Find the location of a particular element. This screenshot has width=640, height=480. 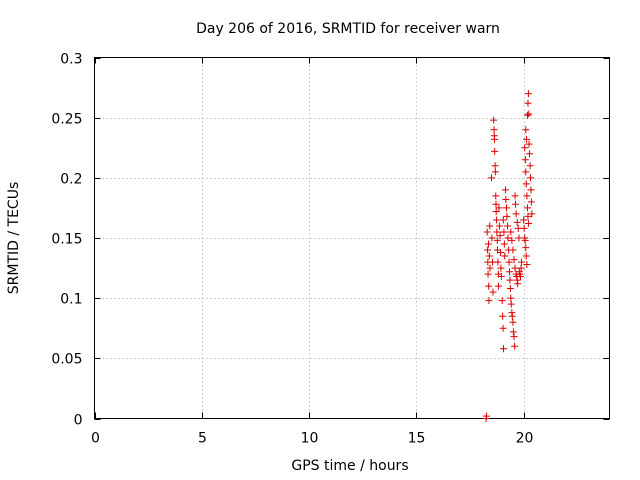

y-tick-label: 0.15 is located at coordinates (66, 240).